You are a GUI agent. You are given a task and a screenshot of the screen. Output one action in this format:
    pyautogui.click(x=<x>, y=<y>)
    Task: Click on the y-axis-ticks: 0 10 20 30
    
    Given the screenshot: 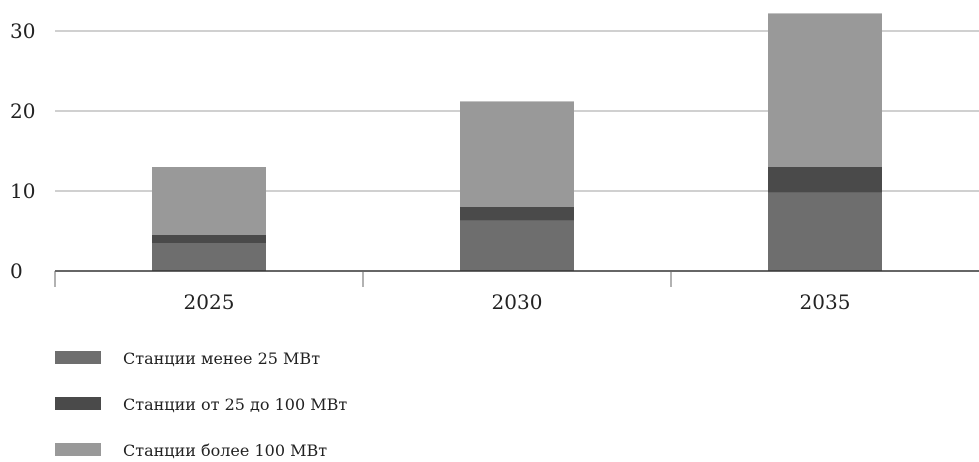 What is the action you would take?
    pyautogui.click(x=22, y=151)
    